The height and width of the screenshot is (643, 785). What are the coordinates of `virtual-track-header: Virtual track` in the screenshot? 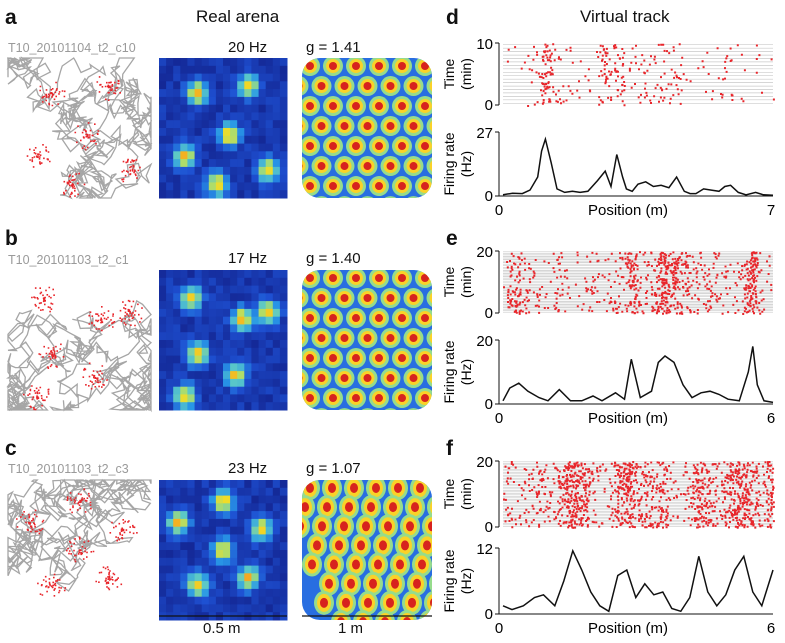 It's located at (625, 16).